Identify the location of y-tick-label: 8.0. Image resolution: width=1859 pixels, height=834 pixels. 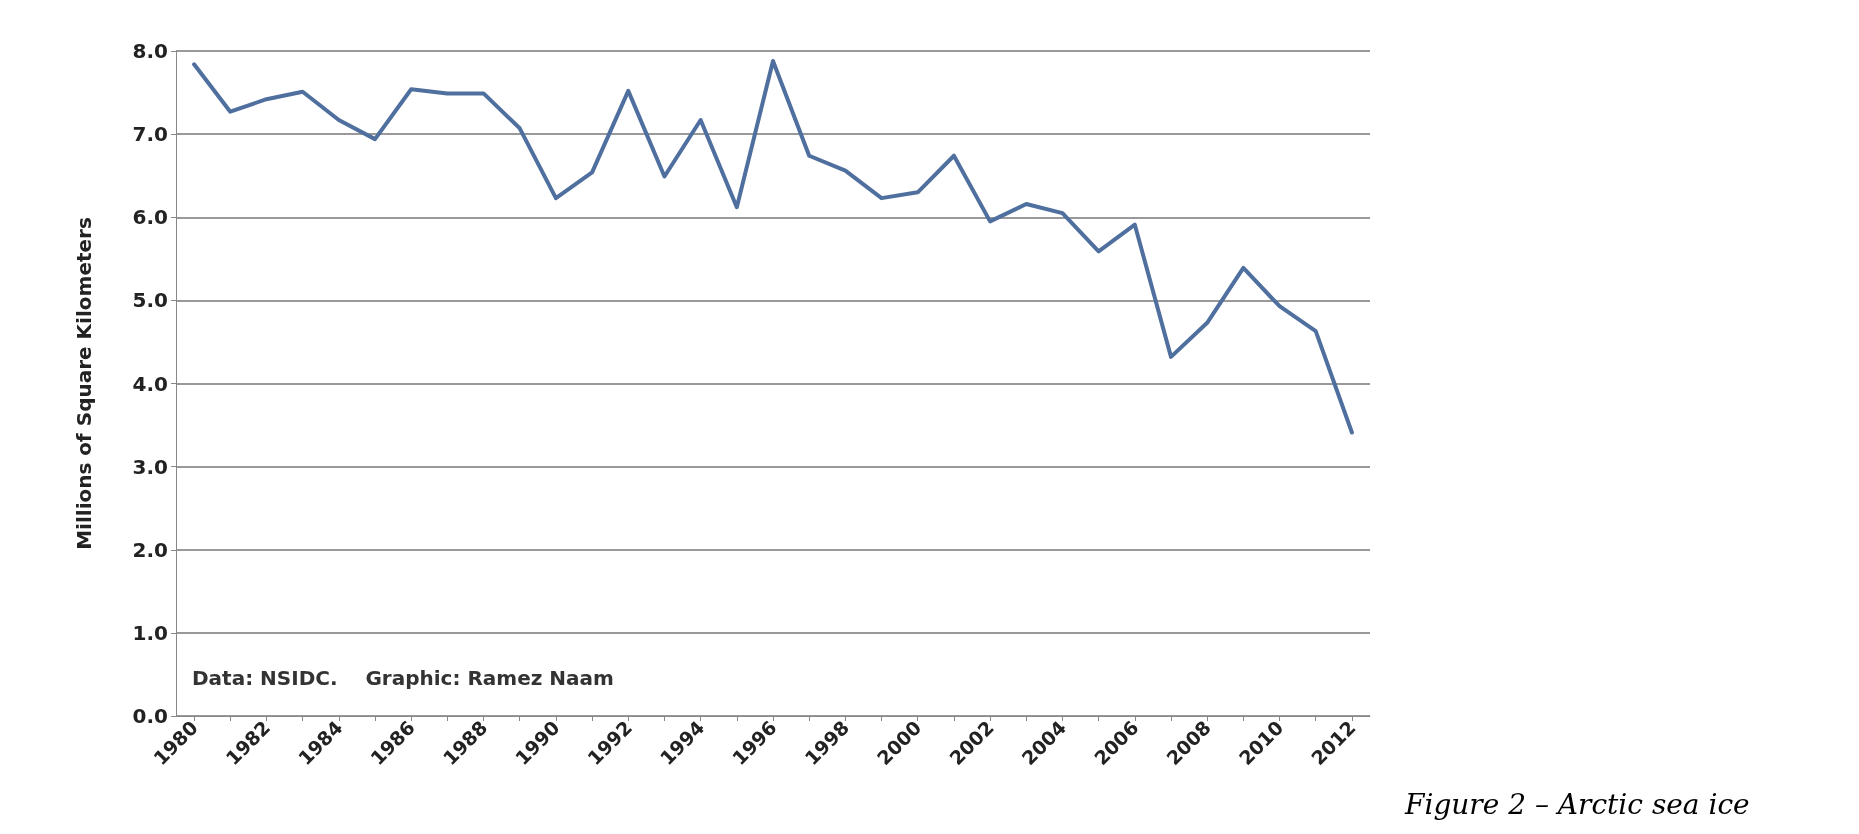
(150, 51).